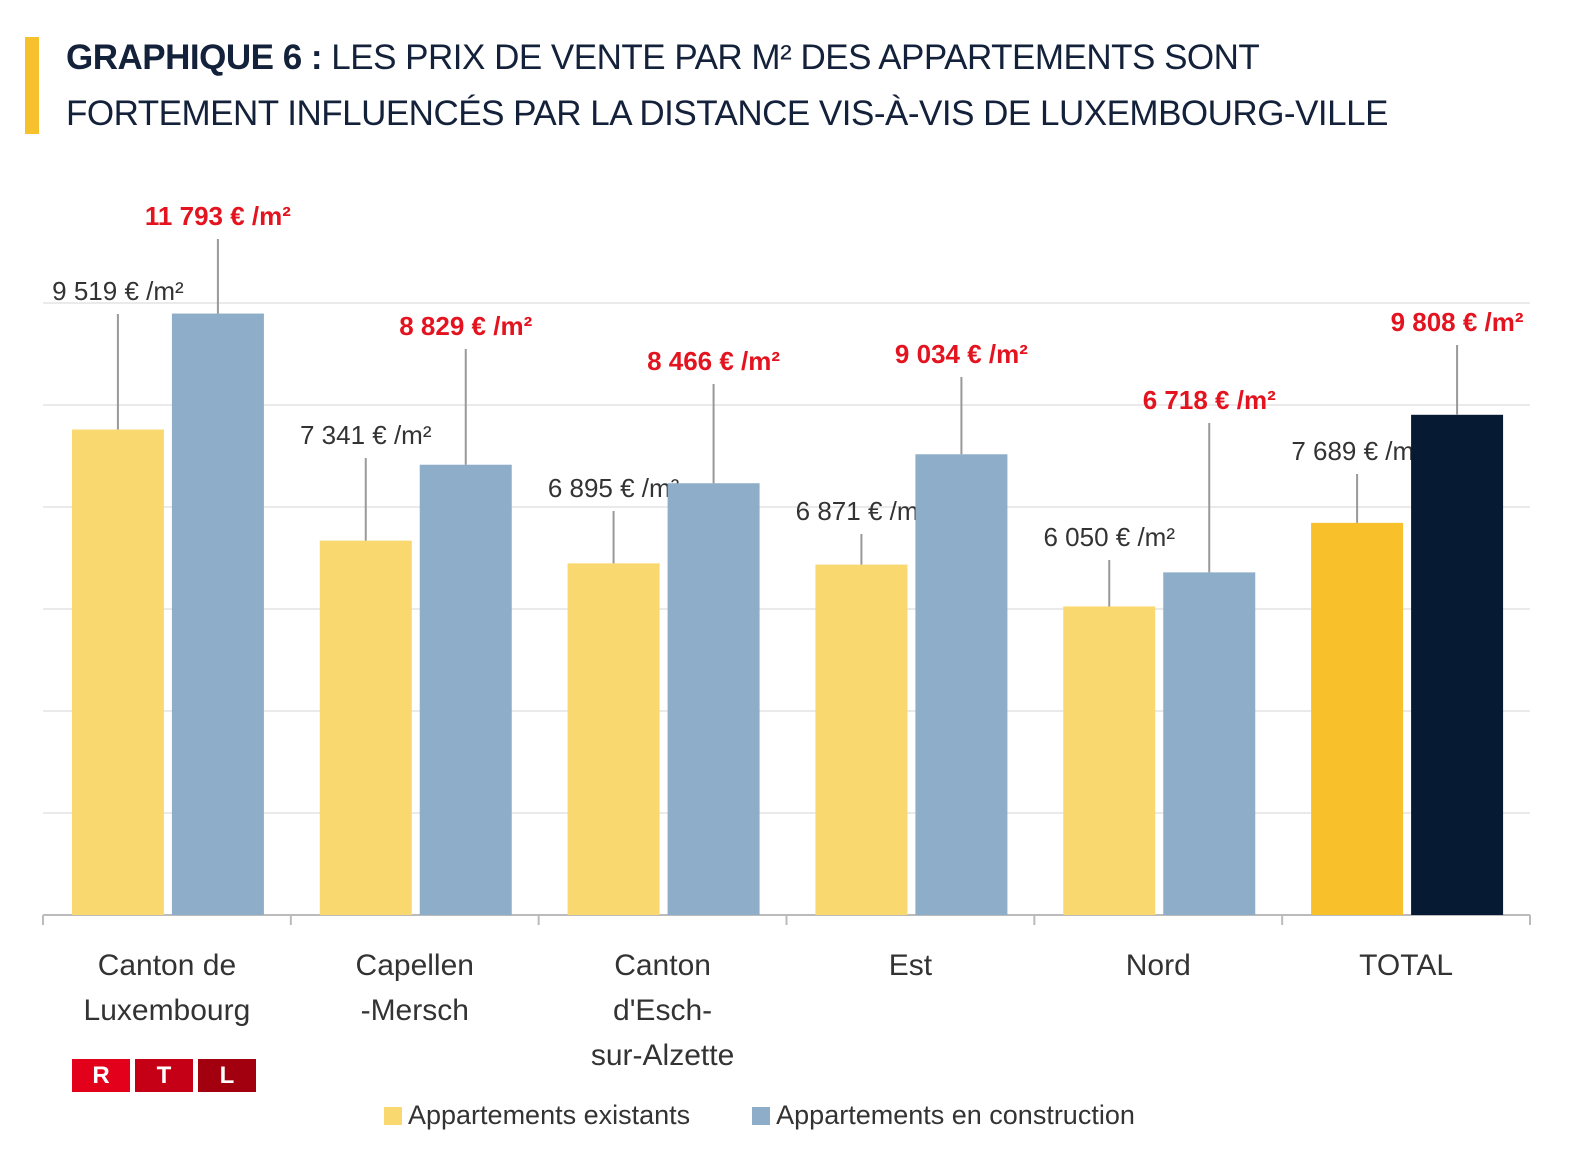  What do you see at coordinates (549, 1115) in the screenshot?
I see `legend-label-existants: Appartements existants` at bounding box center [549, 1115].